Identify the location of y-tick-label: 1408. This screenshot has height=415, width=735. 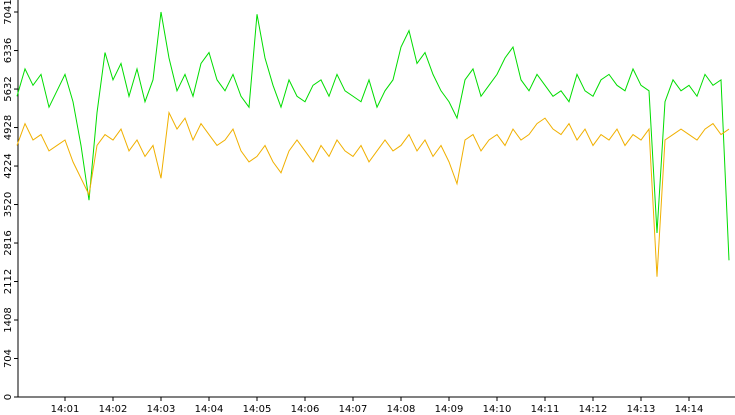
(8, 319).